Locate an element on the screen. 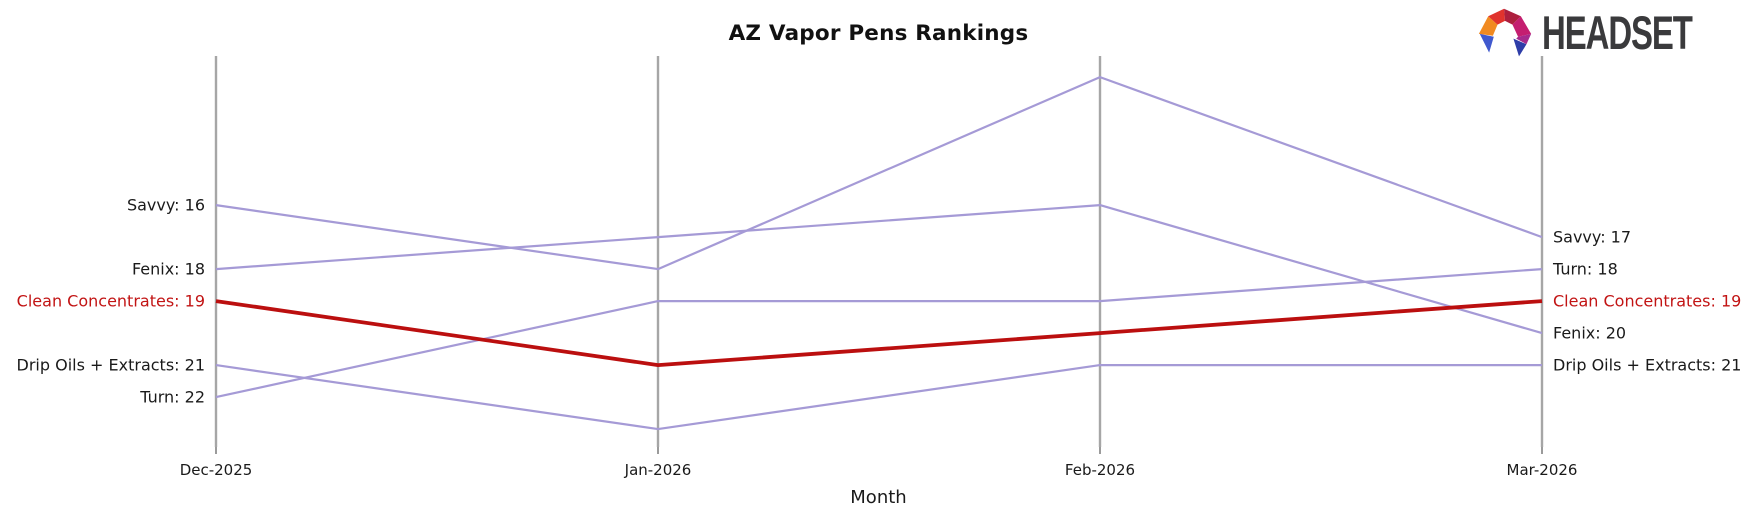 This screenshot has height=507, width=1757. chart-title: AZ Vapor Pens Rankings is located at coordinates (878, 33).